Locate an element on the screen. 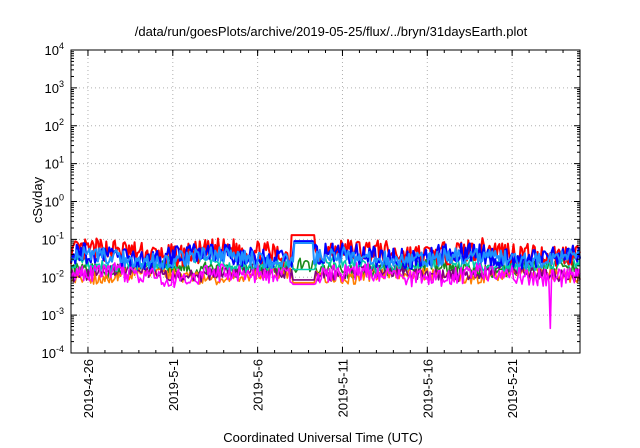 The height and width of the screenshot is (448, 640). y-tick-label: 10⁰ is located at coordinates (54, 201).